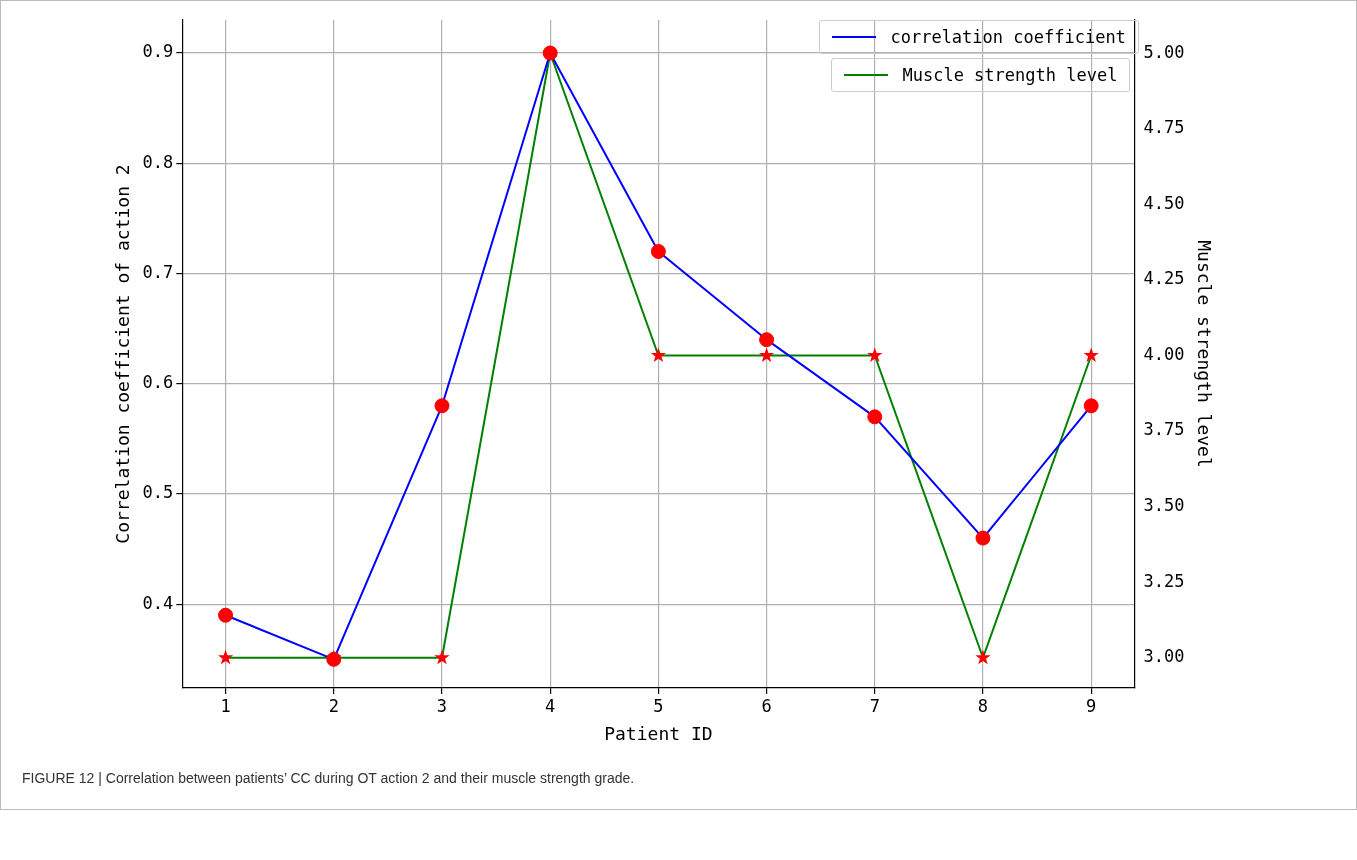  What do you see at coordinates (442, 705) in the screenshot?
I see `x-tick-label: 3` at bounding box center [442, 705].